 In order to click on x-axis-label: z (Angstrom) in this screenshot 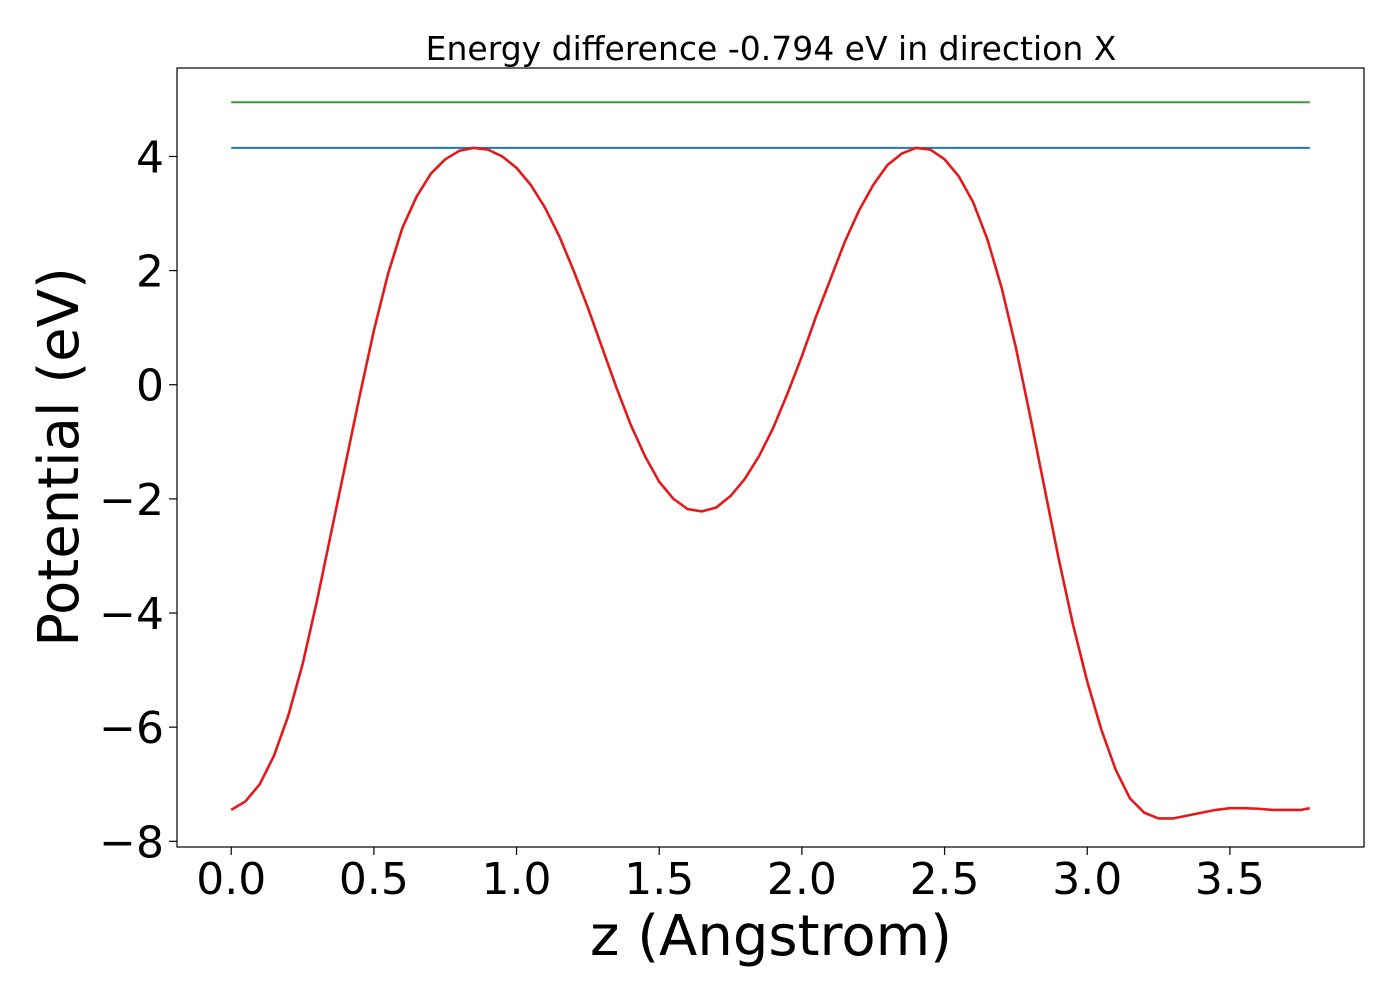, I will do `click(771, 936)`.